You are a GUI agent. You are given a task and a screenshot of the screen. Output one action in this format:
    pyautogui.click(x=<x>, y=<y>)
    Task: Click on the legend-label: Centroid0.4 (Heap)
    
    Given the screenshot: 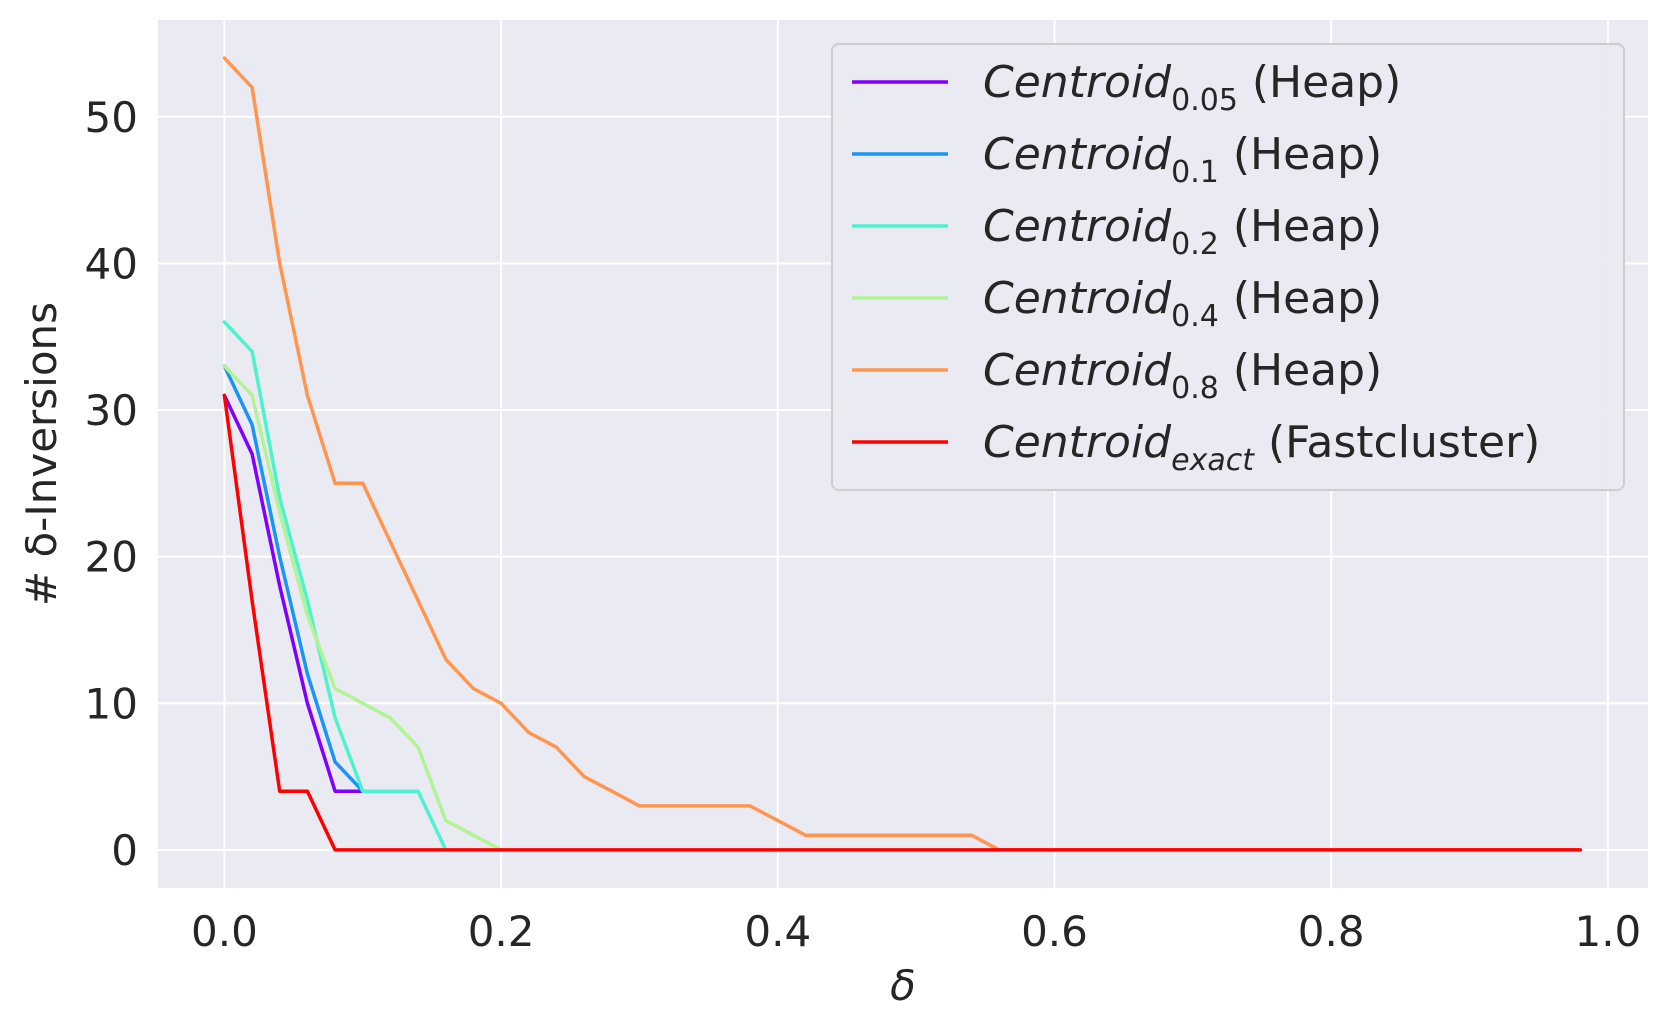 What is the action you would take?
    pyautogui.click(x=1182, y=303)
    